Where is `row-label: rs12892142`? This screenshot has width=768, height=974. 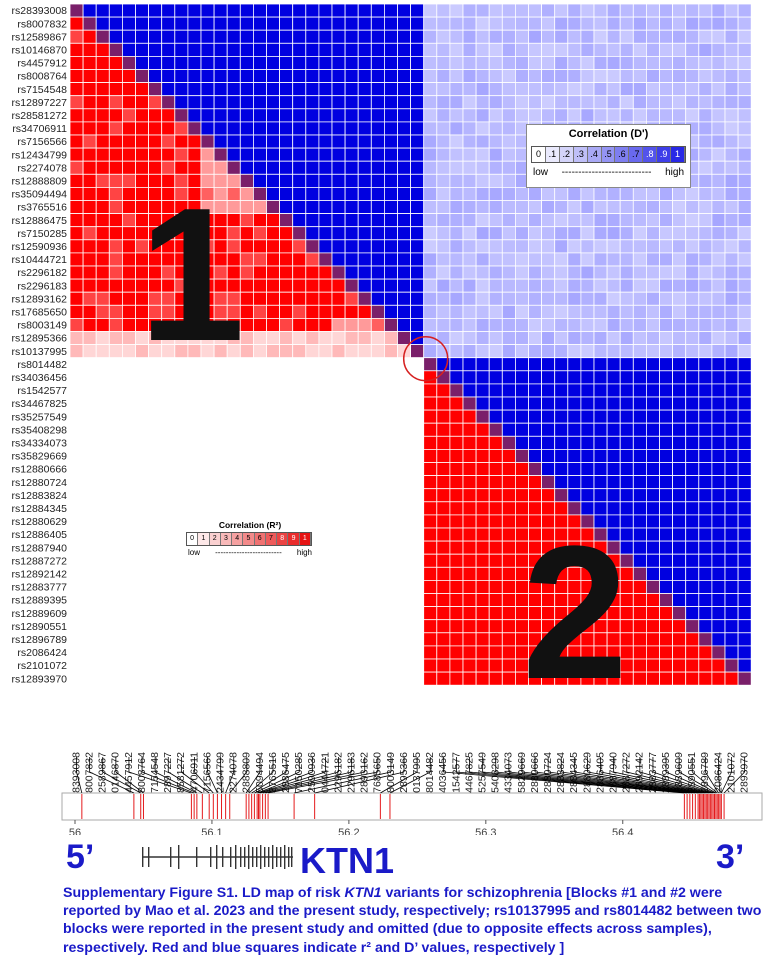 row-label: rs12892142 is located at coordinates (40, 575).